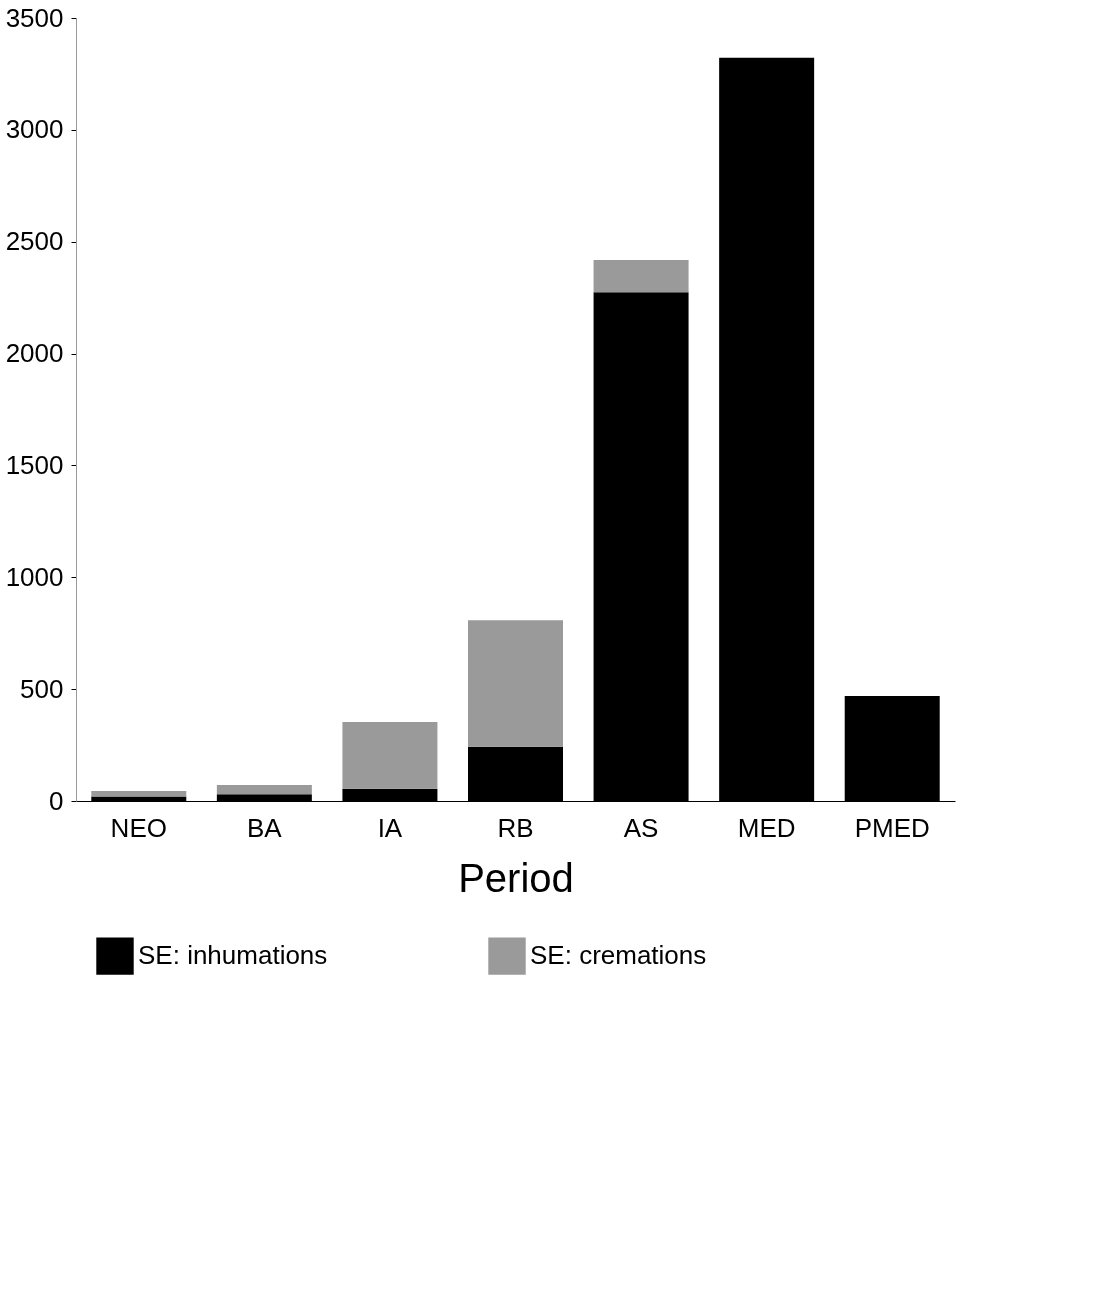 This screenshot has width=1115, height=1294. I want to click on x-tick-label: BA, so click(265, 827).